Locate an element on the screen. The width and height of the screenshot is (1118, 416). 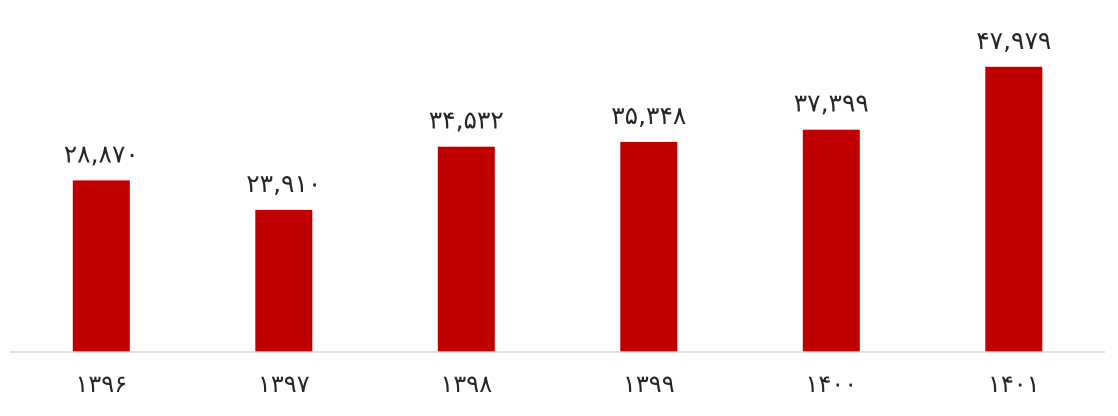
data-label-2: ۳۴,۵۳۲ is located at coordinates (466, 120).